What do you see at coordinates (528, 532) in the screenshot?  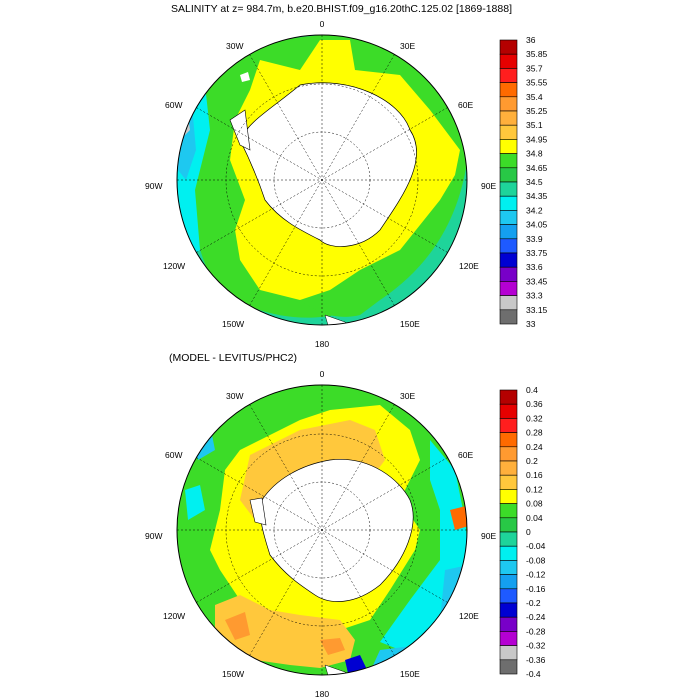 I see `colorbar-label: 0` at bounding box center [528, 532].